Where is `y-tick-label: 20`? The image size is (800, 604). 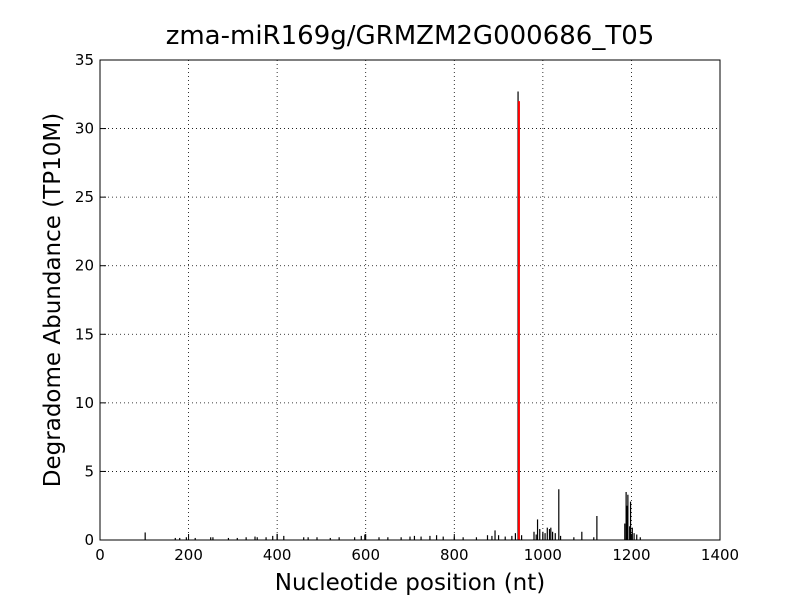 y-tick-label: 20 is located at coordinates (84, 266).